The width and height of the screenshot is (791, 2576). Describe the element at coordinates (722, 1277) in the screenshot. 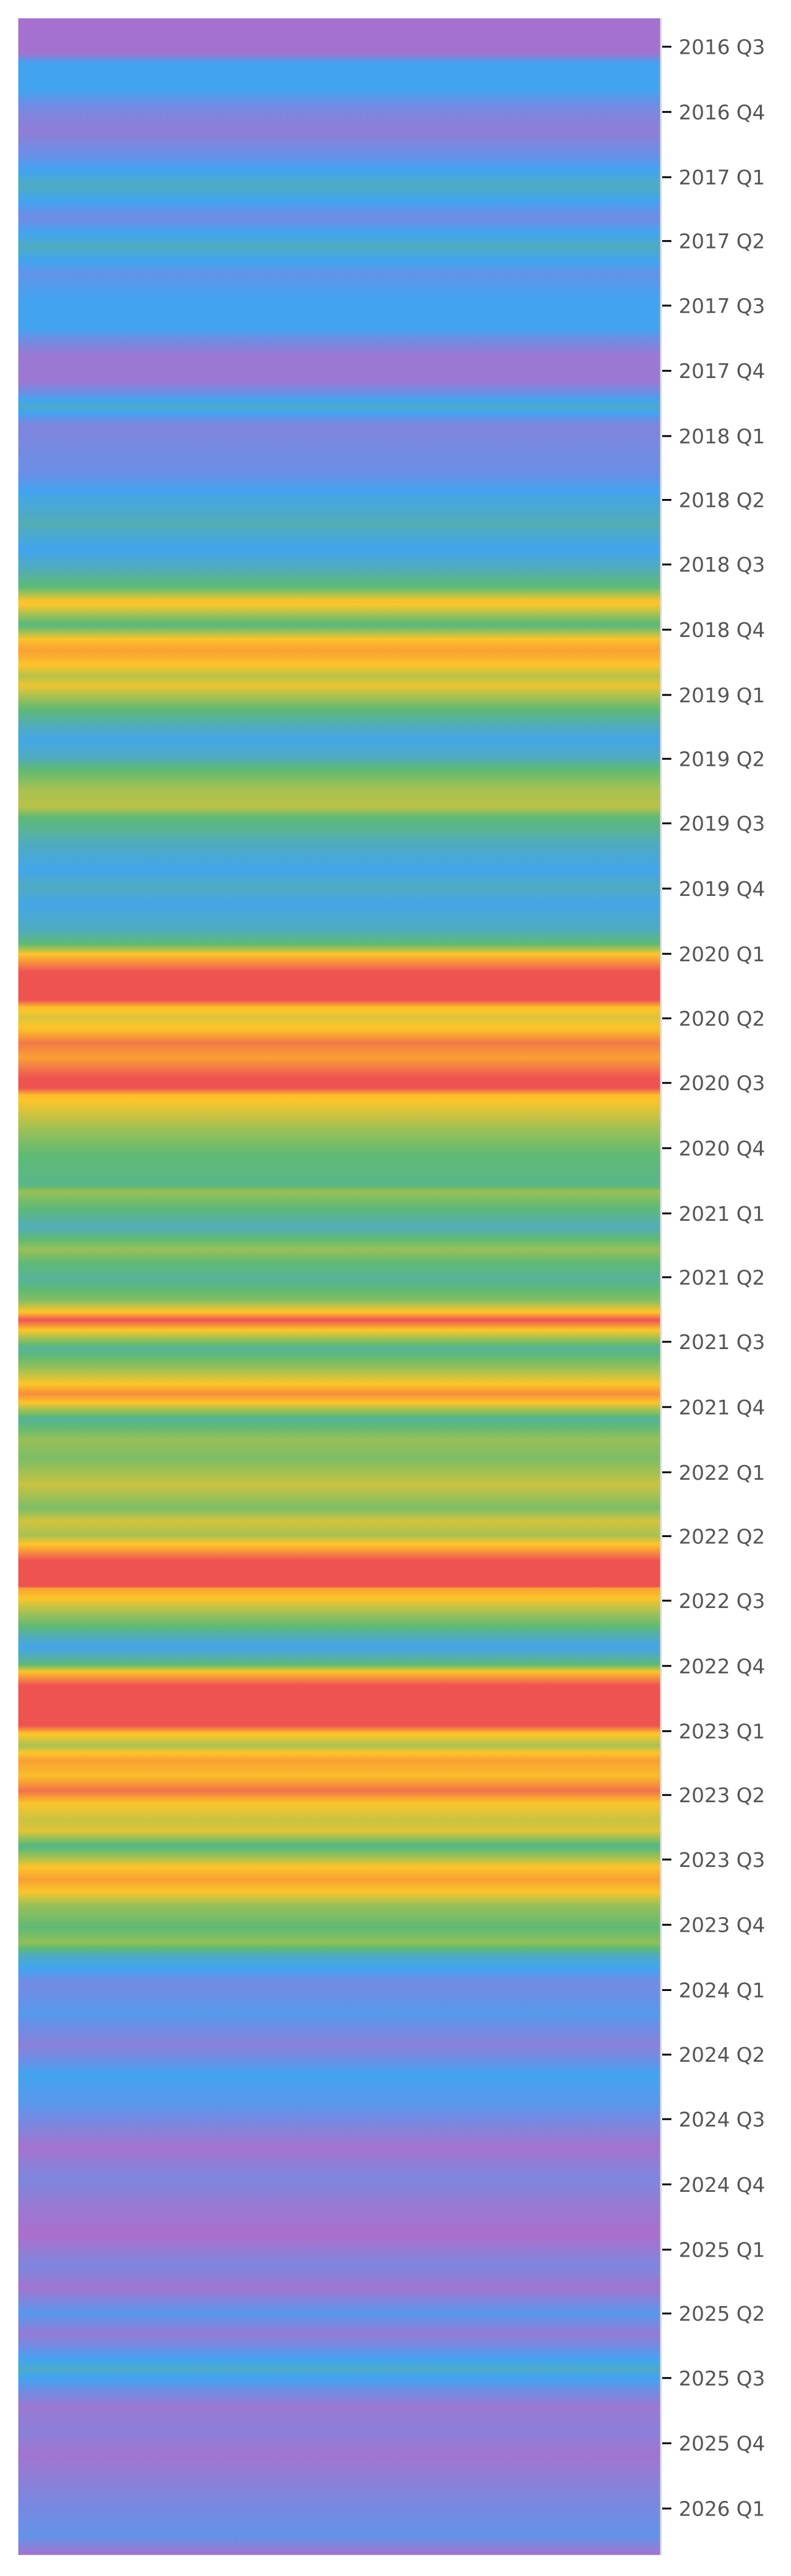

I see `y-tick-label: 2021 Q2` at that location.